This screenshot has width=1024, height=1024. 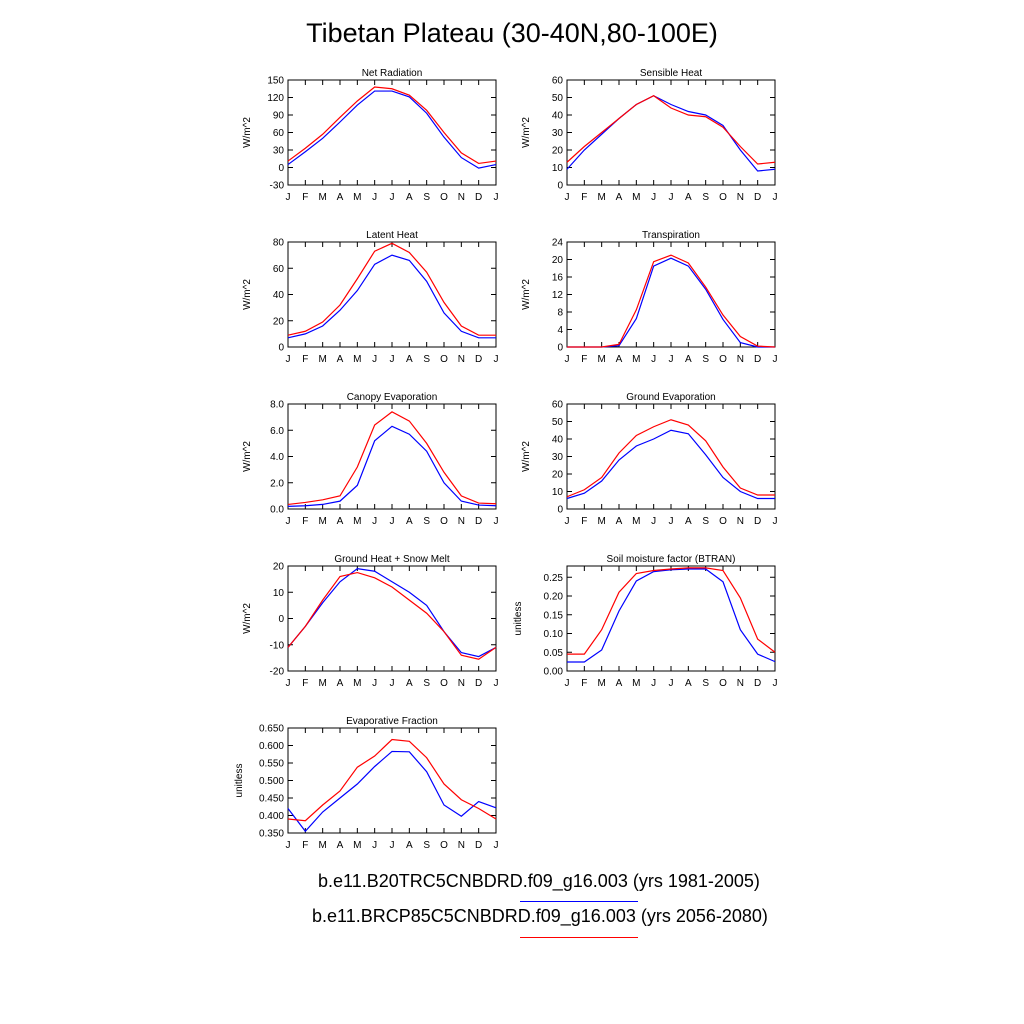 I want to click on legend-swatch-historical, so click(x=579, y=901).